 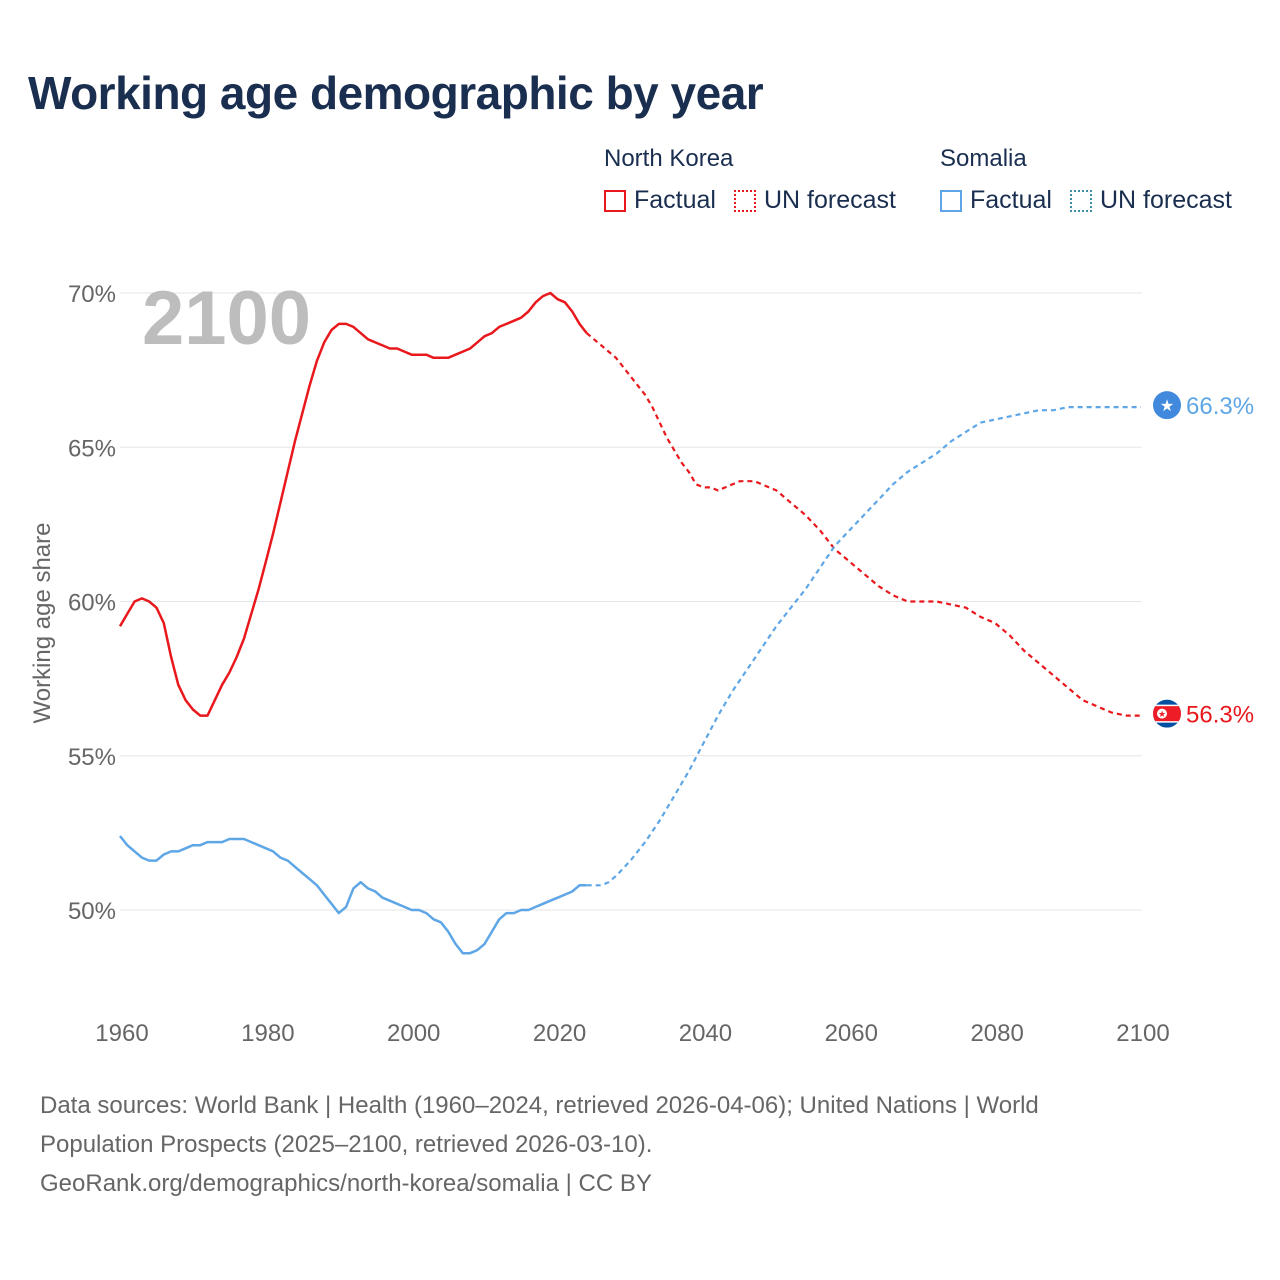 I want to click on x-tick-label: 2080, so click(x=996, y=1033).